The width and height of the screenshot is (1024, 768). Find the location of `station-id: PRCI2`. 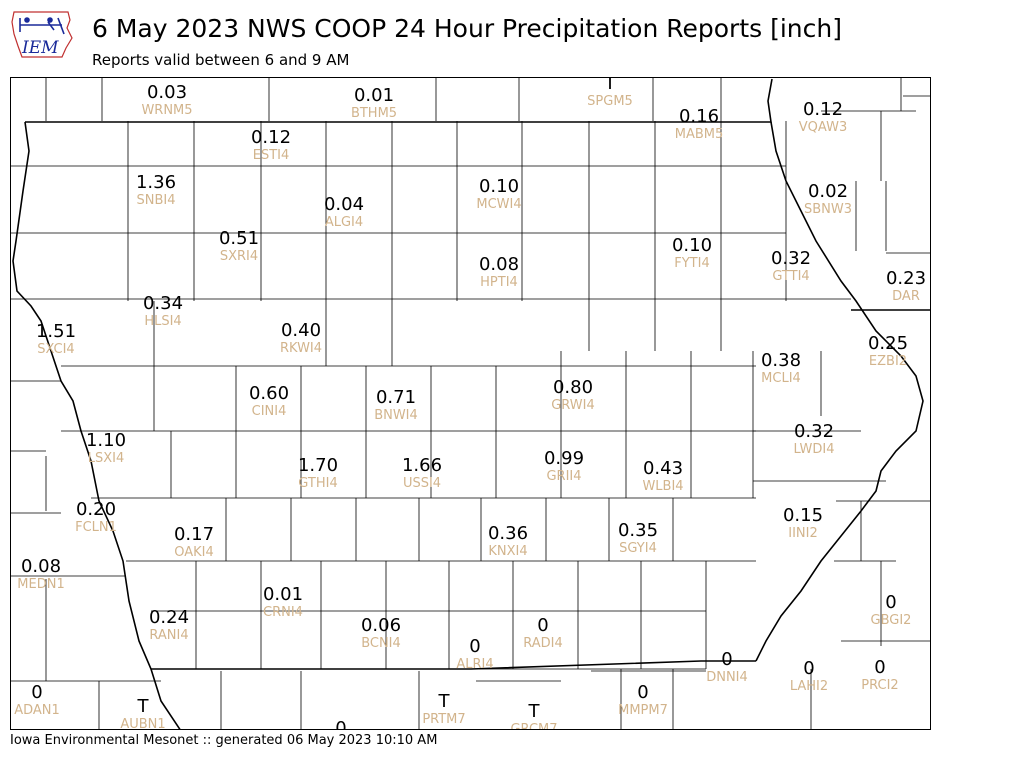

station-id: PRCI2 is located at coordinates (879, 685).